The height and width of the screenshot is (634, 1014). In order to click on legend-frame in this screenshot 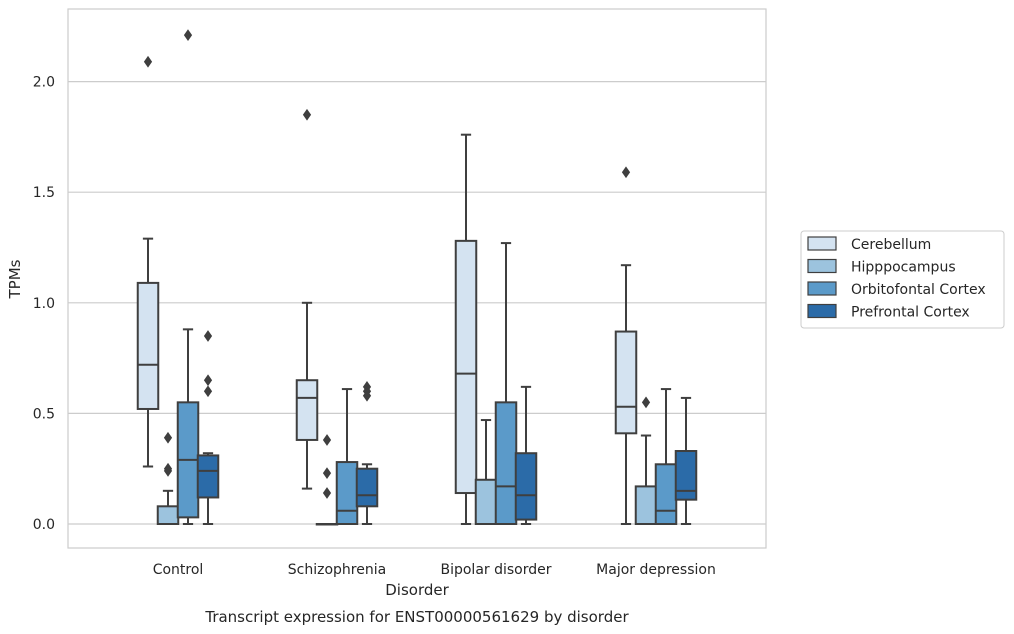, I will do `click(902, 279)`.